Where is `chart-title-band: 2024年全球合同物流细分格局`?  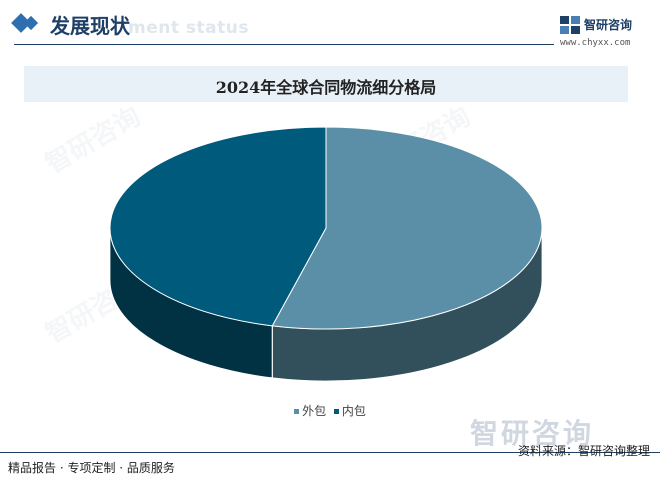 chart-title-band: 2024年全球合同物流细分格局 is located at coordinates (326, 84).